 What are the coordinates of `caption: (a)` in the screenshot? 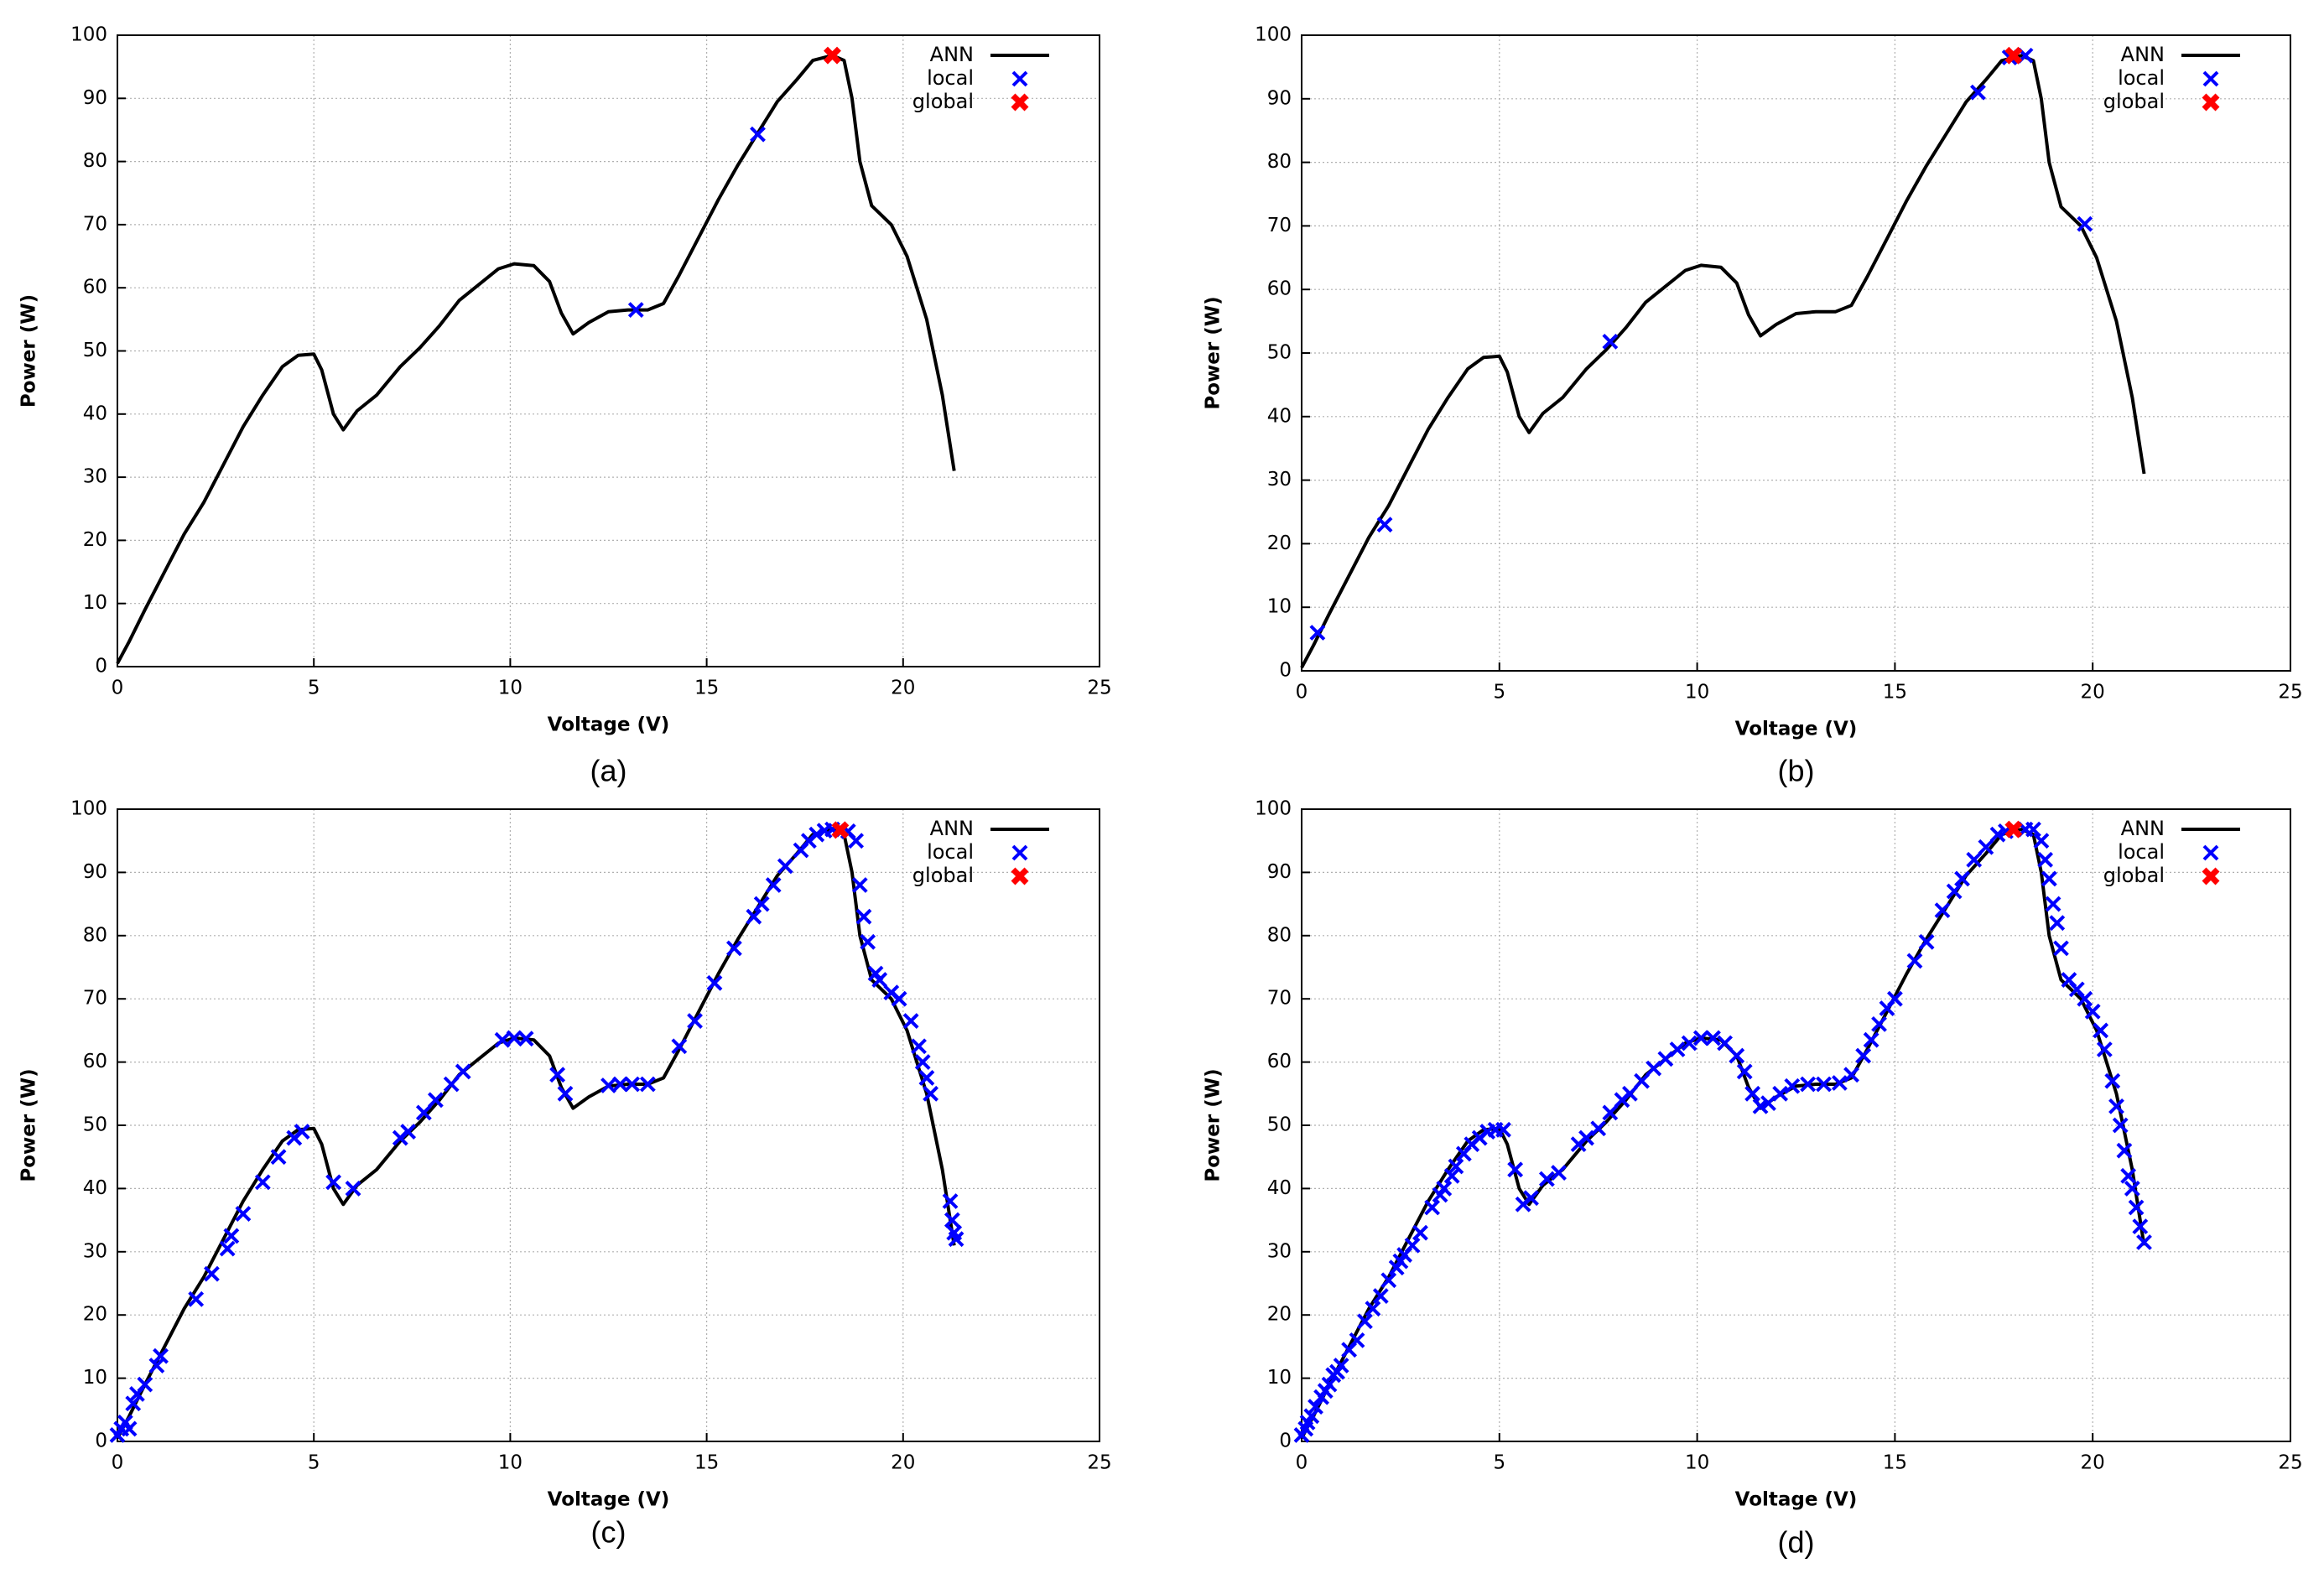 It's located at (608, 771).